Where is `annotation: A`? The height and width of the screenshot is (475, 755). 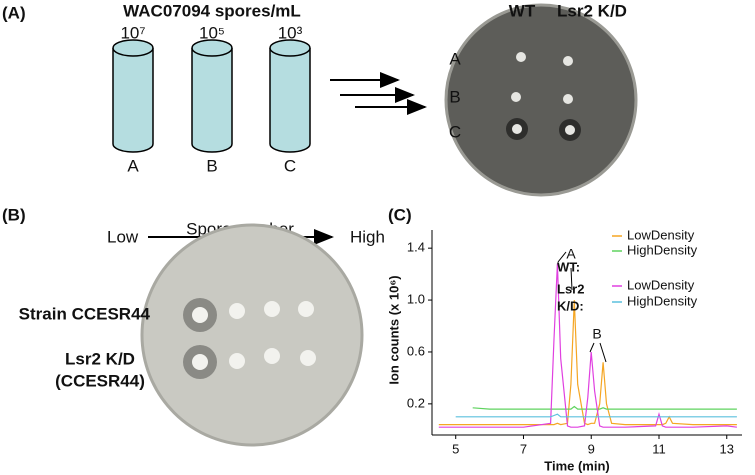 annotation: A is located at coordinates (571, 254).